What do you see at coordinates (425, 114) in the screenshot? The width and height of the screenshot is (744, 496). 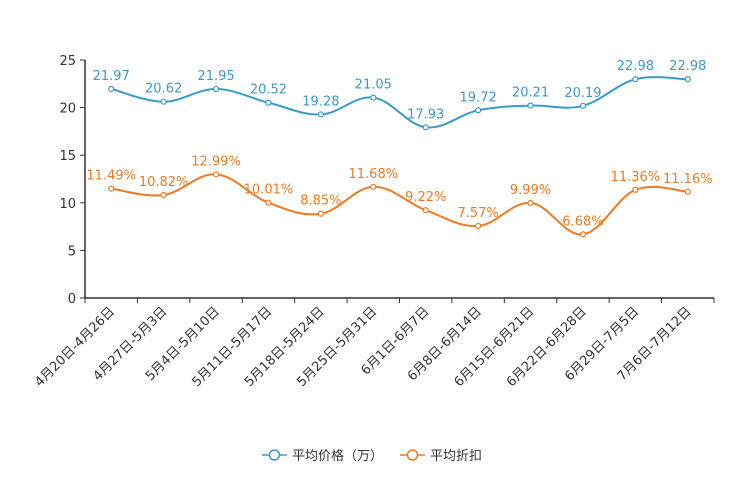 I see `data-label: 17.93` at bounding box center [425, 114].